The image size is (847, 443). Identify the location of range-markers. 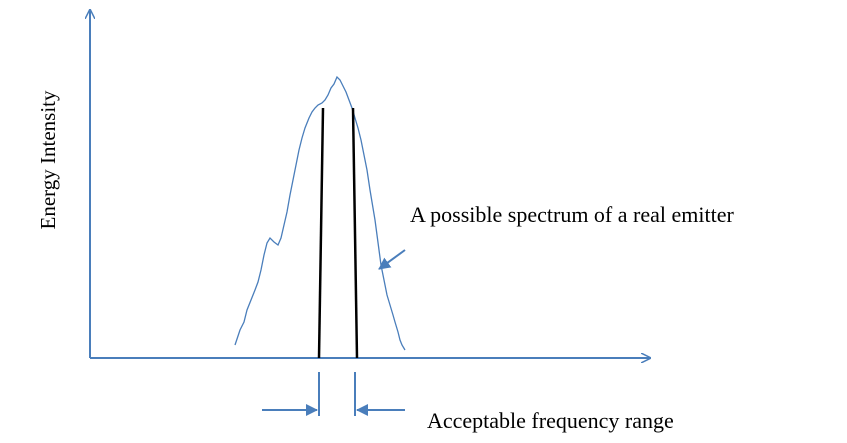
(334, 332).